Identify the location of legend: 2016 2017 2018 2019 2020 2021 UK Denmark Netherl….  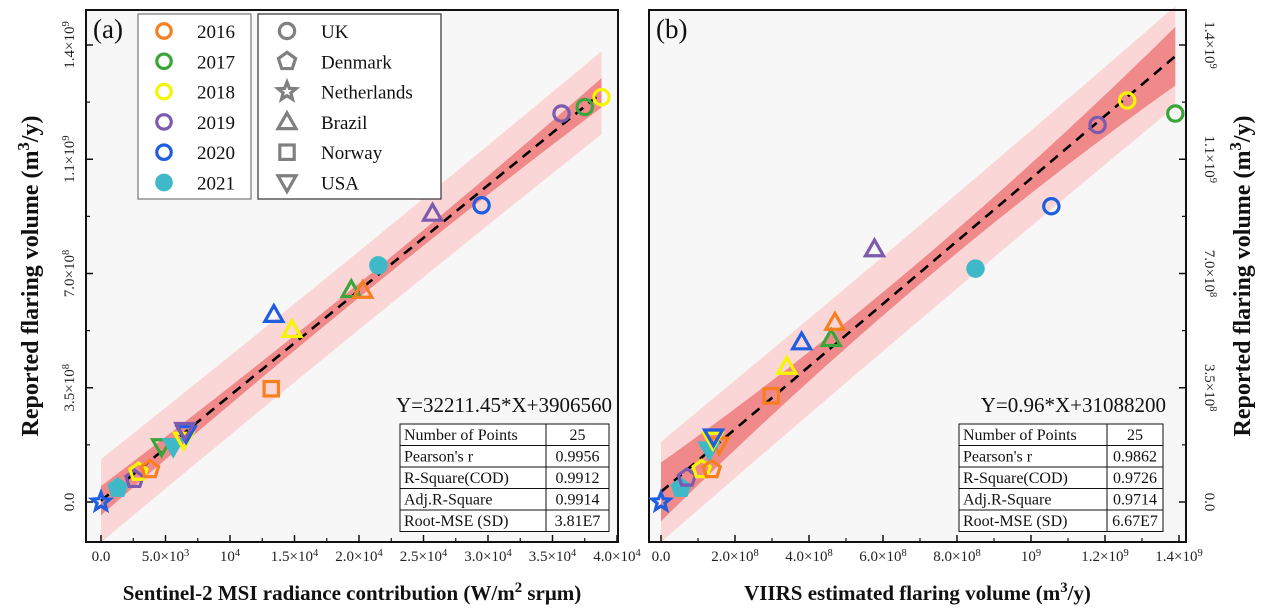
(289, 106).